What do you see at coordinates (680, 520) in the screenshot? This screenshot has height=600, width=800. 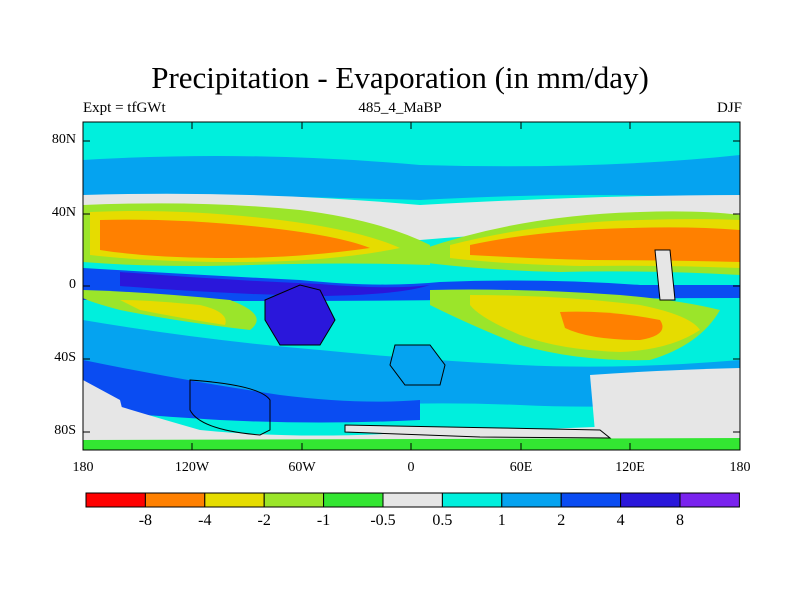 I see `colorbar-label: 8` at bounding box center [680, 520].